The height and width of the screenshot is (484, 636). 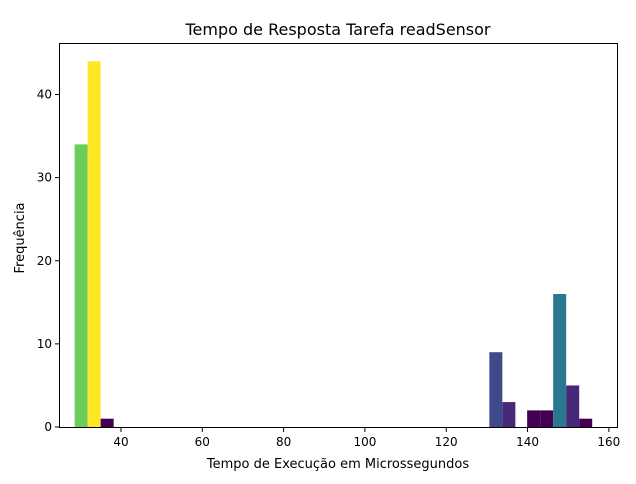 What do you see at coordinates (446, 442) in the screenshot?
I see `x-tick-label: 120` at bounding box center [446, 442].